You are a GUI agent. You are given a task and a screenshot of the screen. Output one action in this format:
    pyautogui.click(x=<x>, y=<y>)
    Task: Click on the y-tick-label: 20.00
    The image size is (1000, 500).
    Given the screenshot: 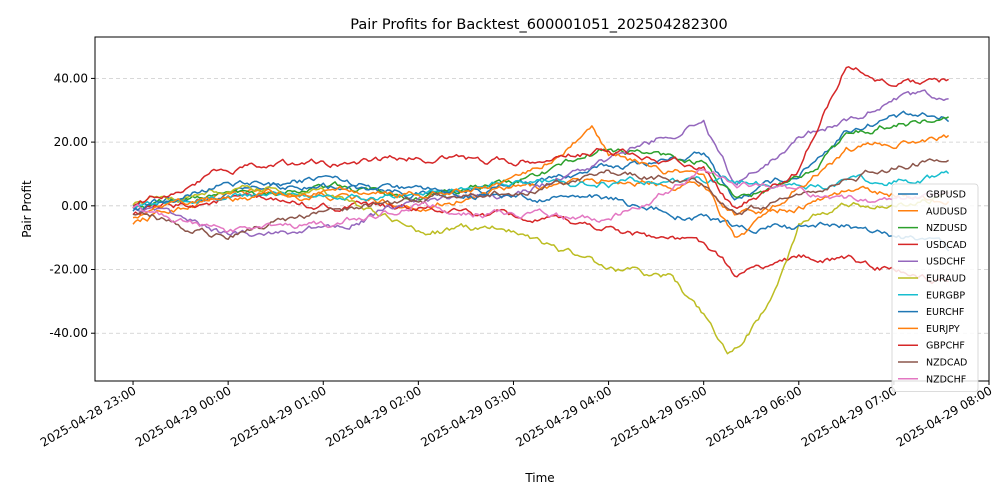 What is the action you would take?
    pyautogui.click(x=71, y=142)
    